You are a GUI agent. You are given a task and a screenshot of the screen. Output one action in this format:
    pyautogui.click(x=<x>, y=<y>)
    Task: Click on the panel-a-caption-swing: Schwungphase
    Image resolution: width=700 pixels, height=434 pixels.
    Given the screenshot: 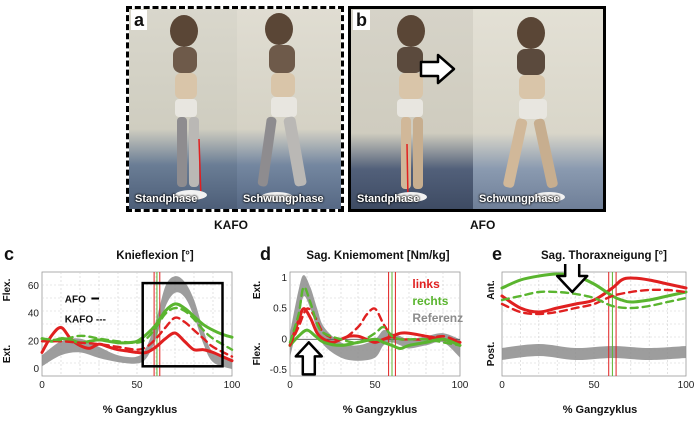 What is the action you would take?
    pyautogui.click(x=283, y=199)
    